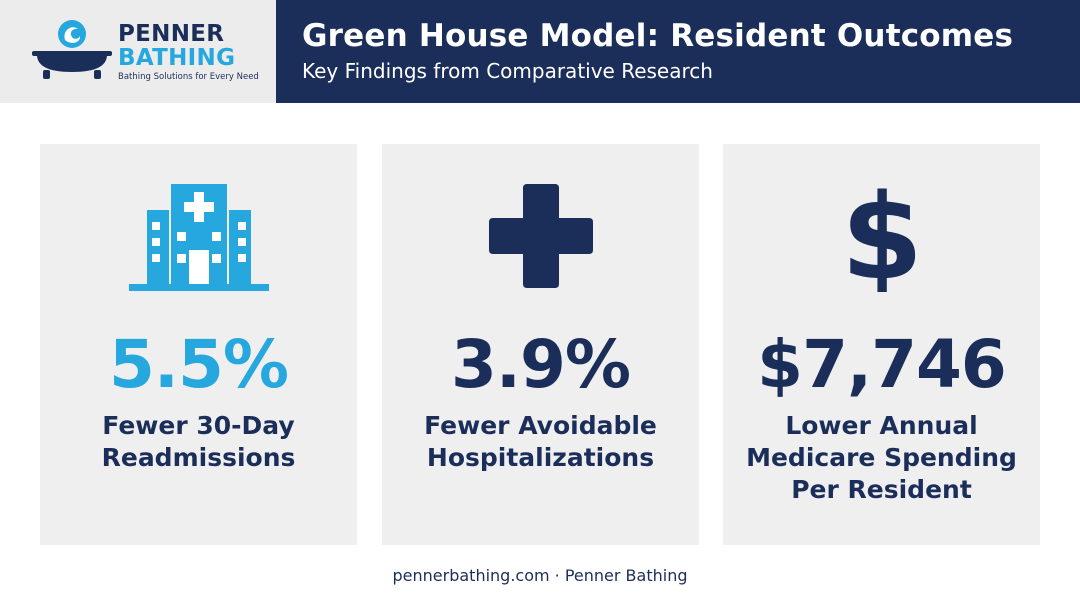 This screenshot has width=1080, height=603. What do you see at coordinates (540, 364) in the screenshot?
I see `stat-value: 3.9%` at bounding box center [540, 364].